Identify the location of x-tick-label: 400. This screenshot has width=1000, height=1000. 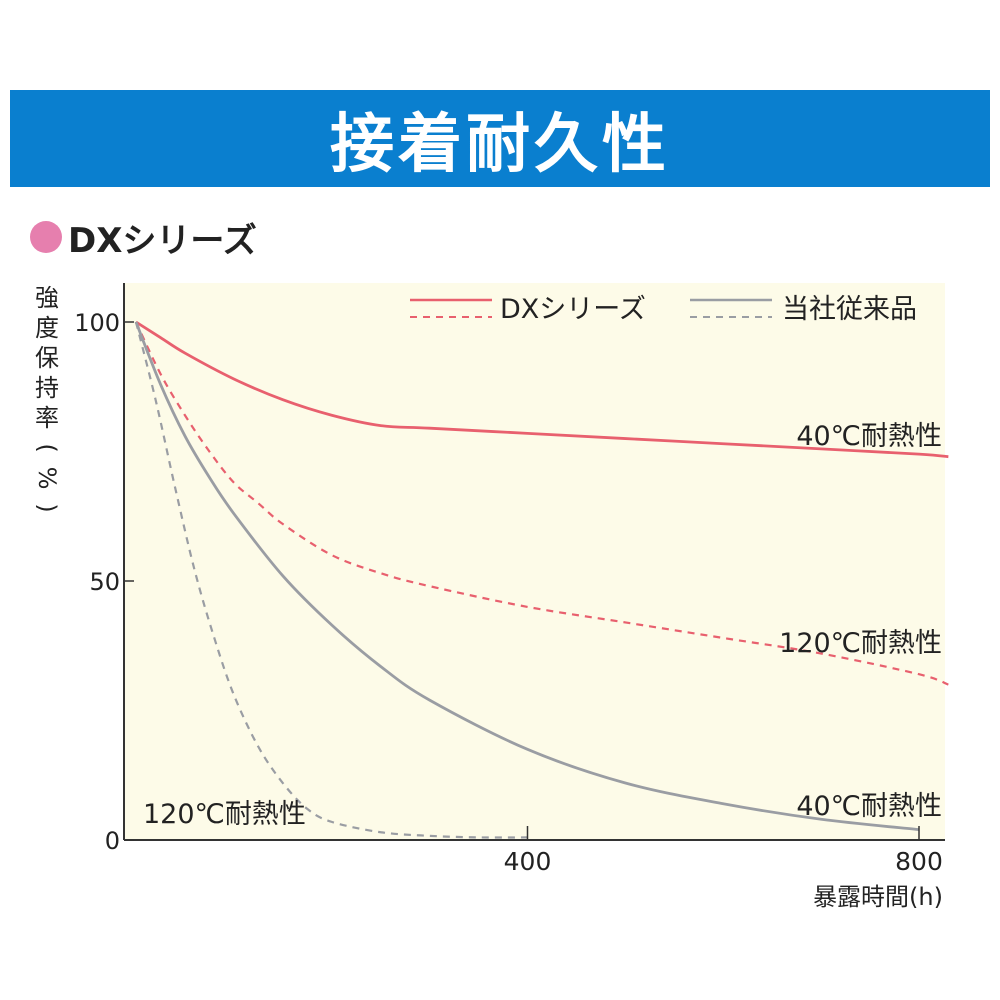
(528, 861).